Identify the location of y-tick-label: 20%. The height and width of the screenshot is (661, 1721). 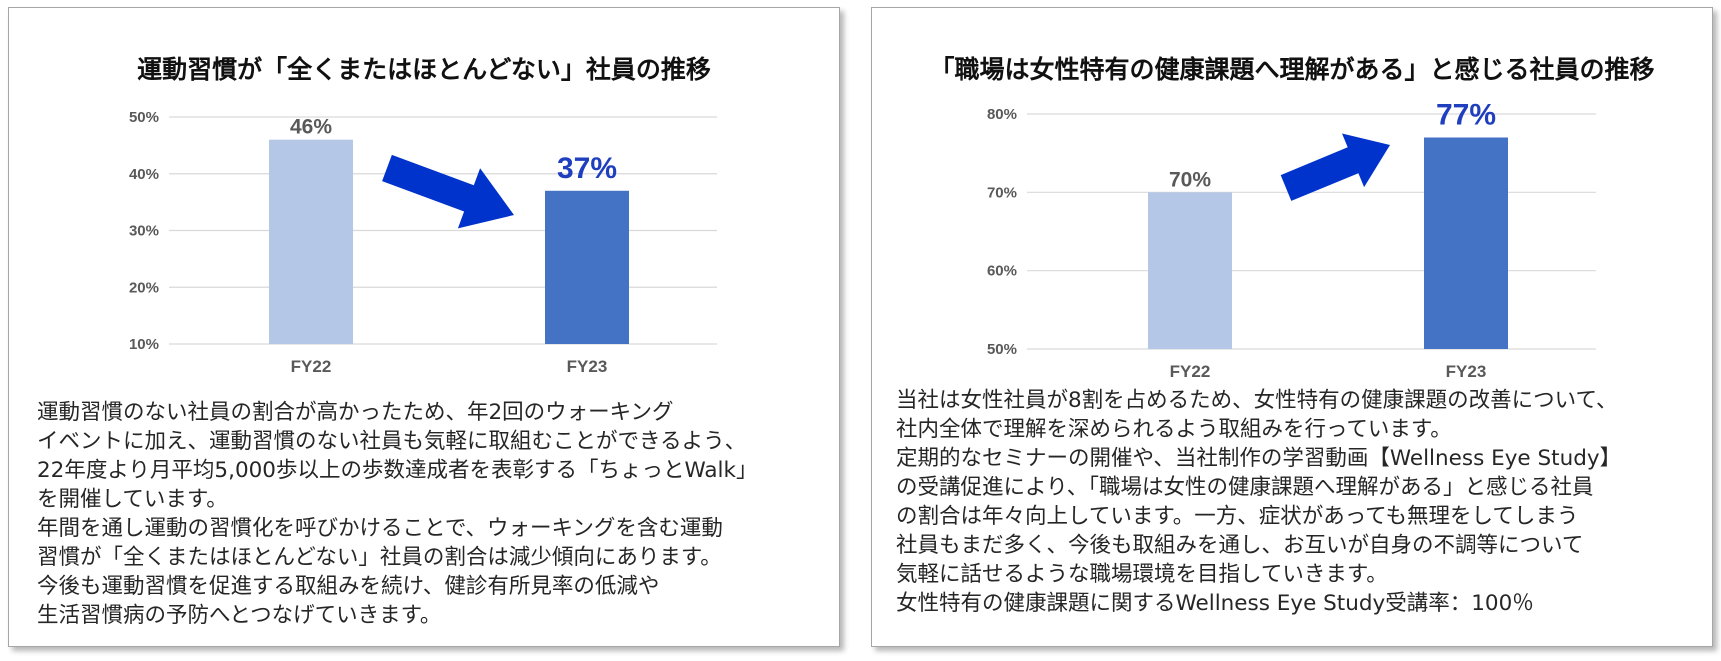
(144, 287).